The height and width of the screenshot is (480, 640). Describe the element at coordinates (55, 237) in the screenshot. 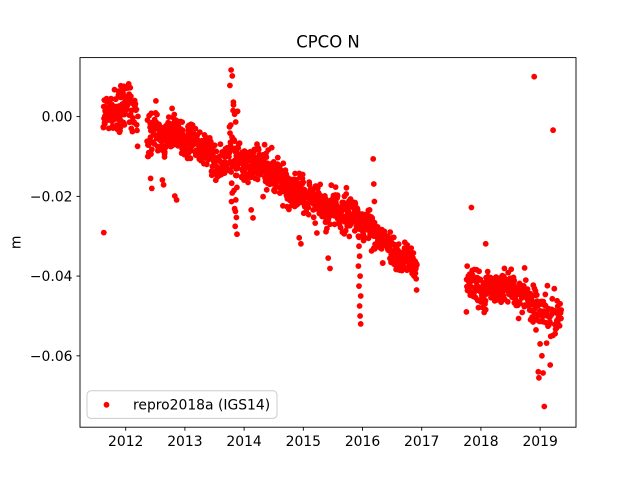

I see `y-axis: 0.00 −0.02 −0.04 −0.06` at that location.